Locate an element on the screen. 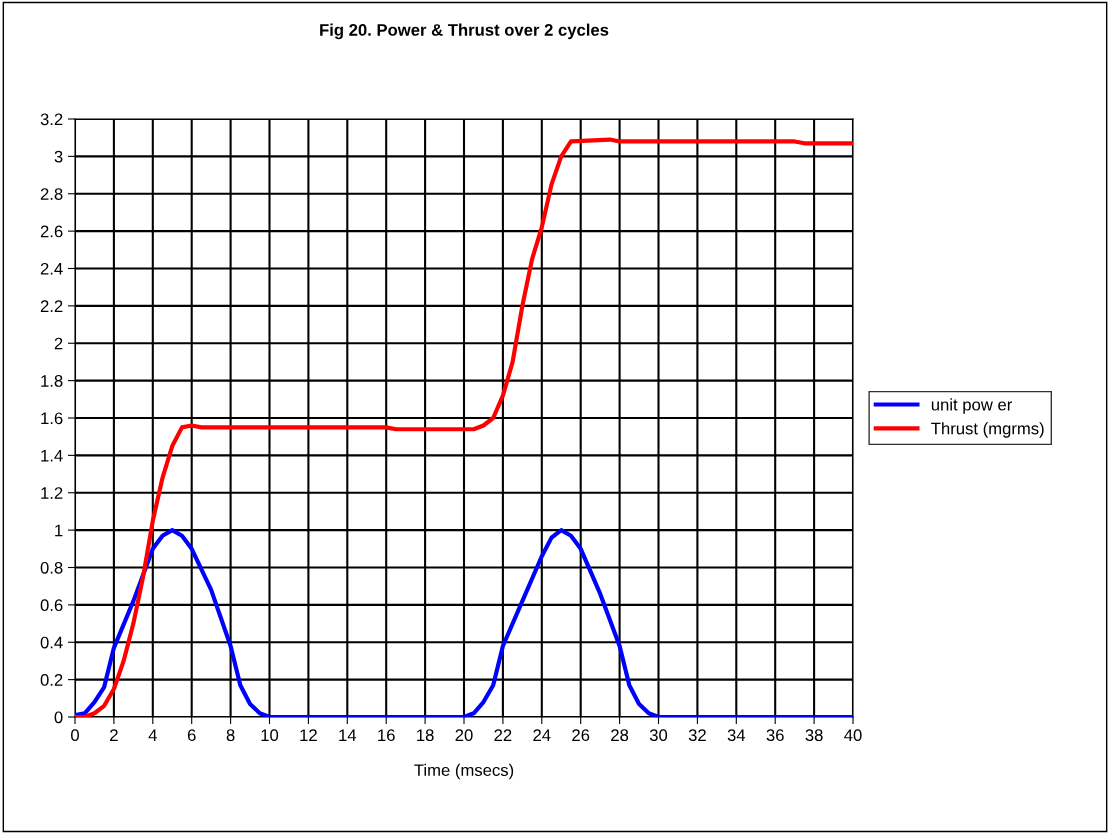 The width and height of the screenshot is (1110, 834). x-tick-label: 12 is located at coordinates (308, 735).